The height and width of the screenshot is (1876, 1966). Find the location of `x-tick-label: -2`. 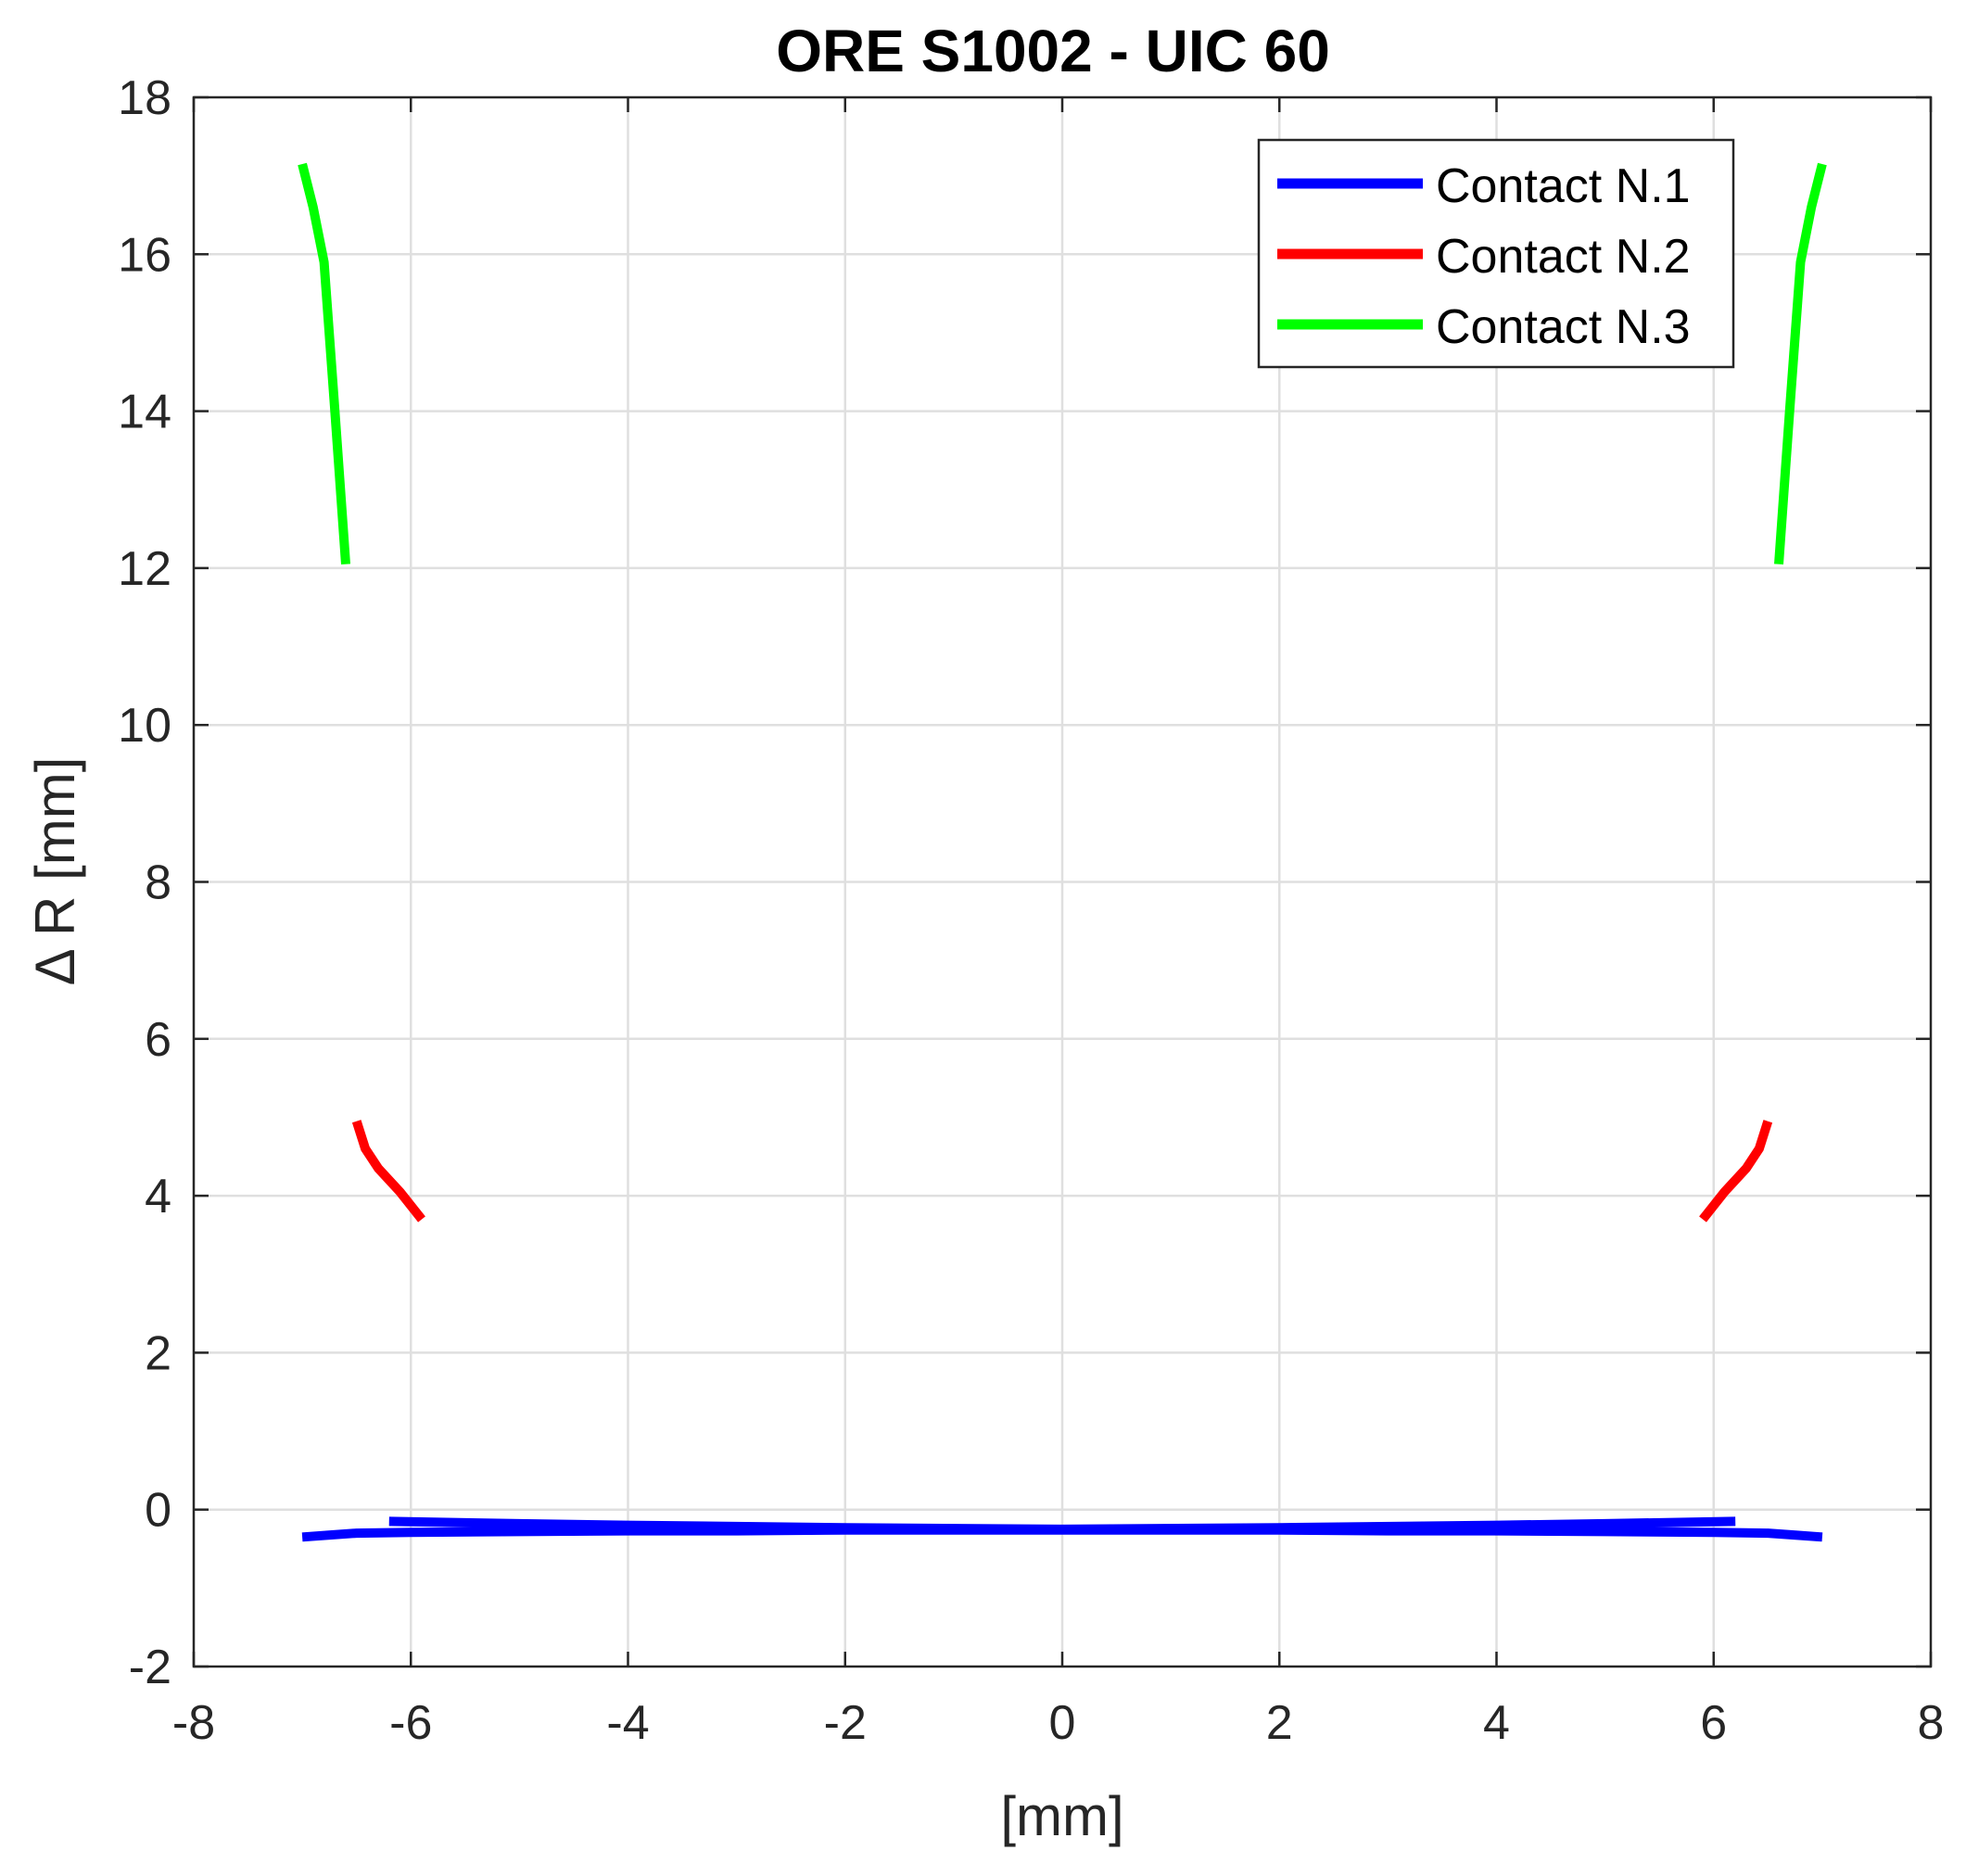

x-tick-label: -2 is located at coordinates (845, 1723).